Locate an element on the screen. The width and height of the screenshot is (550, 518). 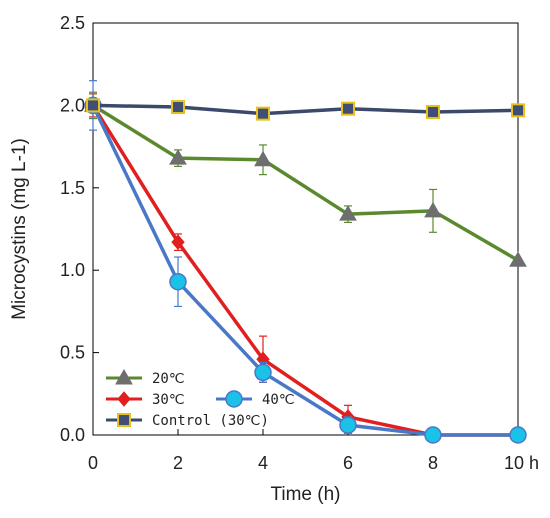
y-tick-label: 1.5 is located at coordinates (72, 188).